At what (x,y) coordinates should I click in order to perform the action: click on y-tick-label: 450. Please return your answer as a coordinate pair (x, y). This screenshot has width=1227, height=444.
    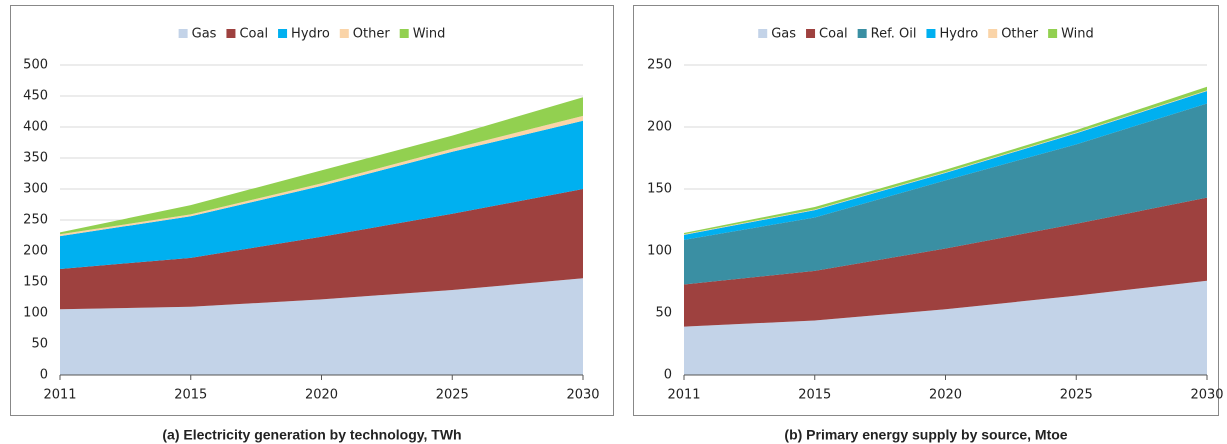
    Looking at the image, I should click on (35, 96).